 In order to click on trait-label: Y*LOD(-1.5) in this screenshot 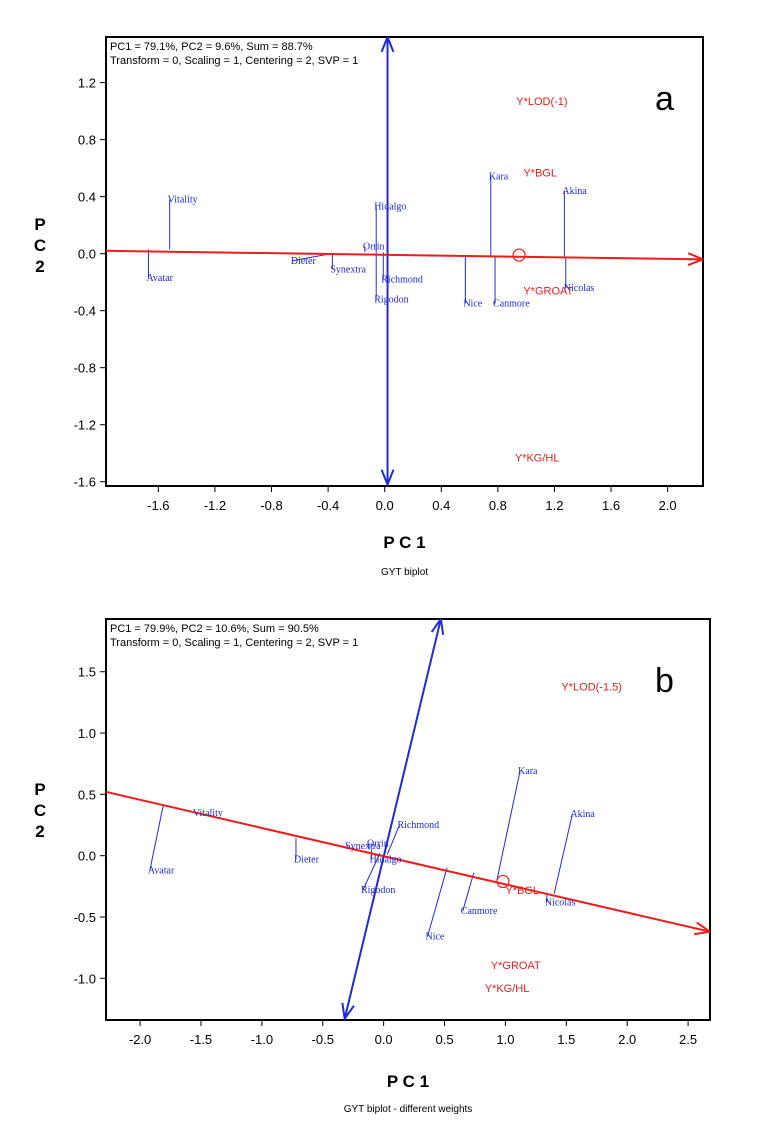, I will do `click(591, 687)`.